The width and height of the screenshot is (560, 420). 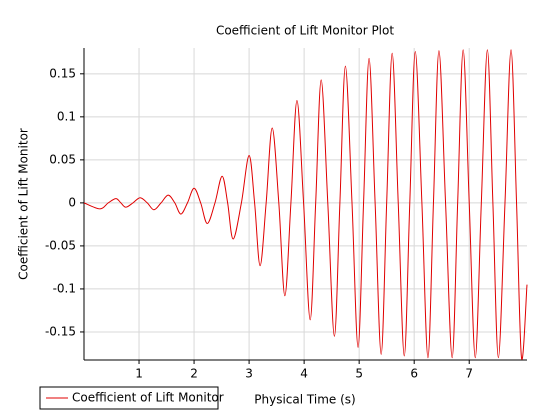 What do you see at coordinates (414, 374) in the screenshot?
I see `x-tick-label: 6` at bounding box center [414, 374].